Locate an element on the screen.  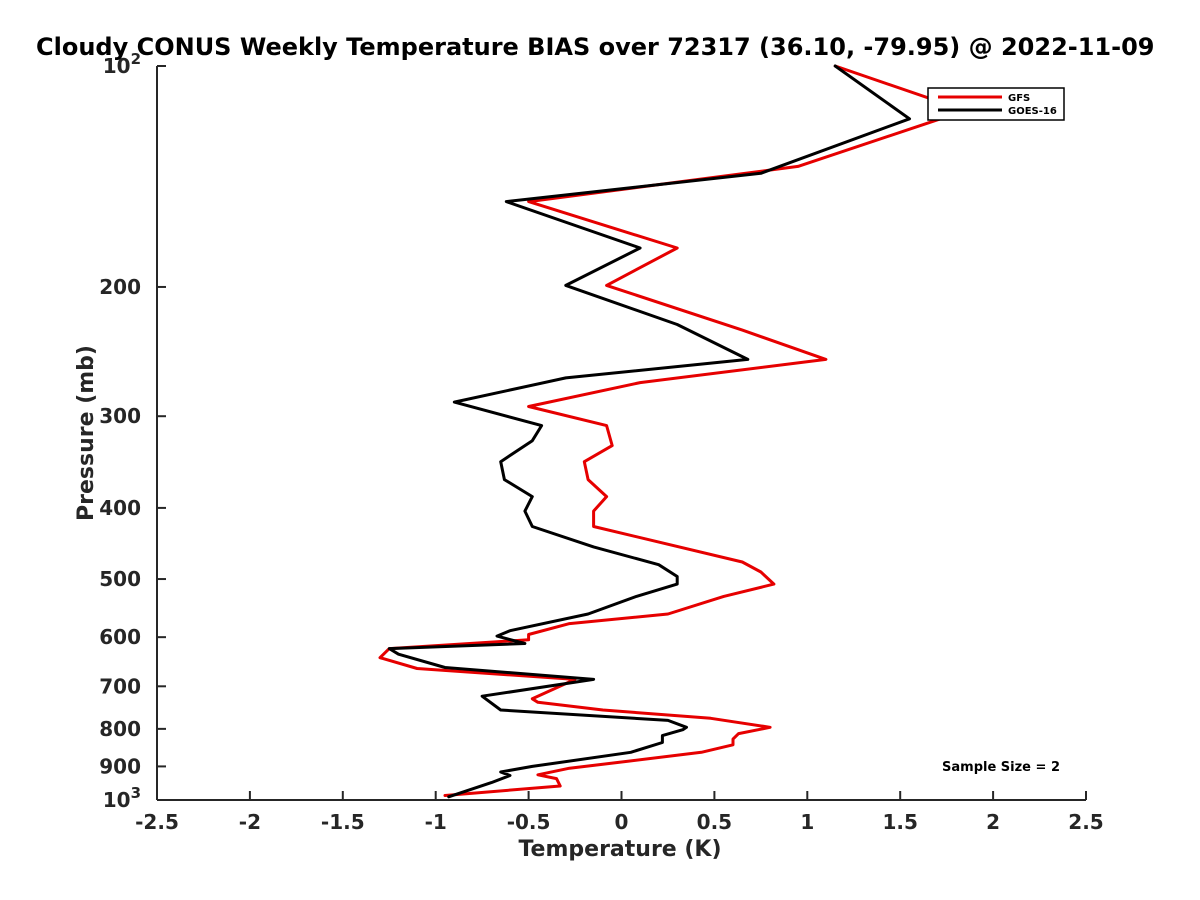
y-tick-label: 500 is located at coordinates (120, 579).